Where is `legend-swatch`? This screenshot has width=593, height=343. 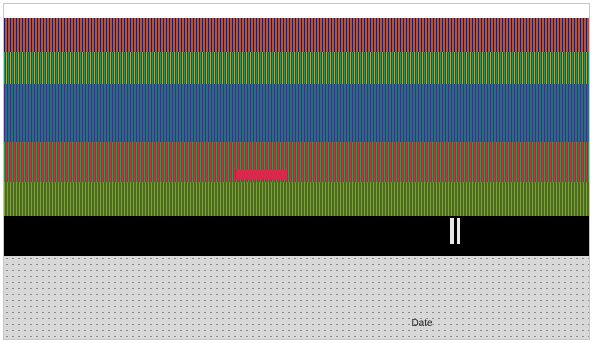
legend-swatch is located at coordinates (452, 231).